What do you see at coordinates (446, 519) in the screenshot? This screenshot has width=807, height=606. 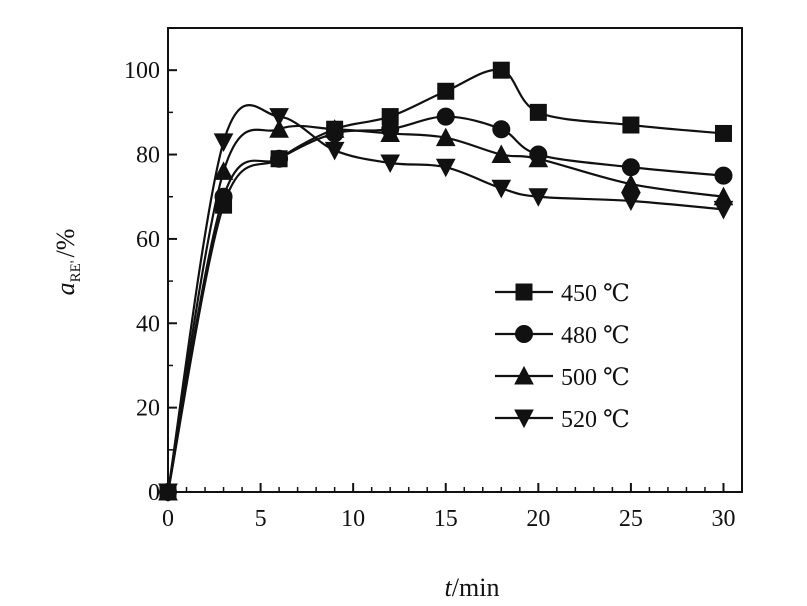 I see `x-tick-label: 15` at bounding box center [446, 519].